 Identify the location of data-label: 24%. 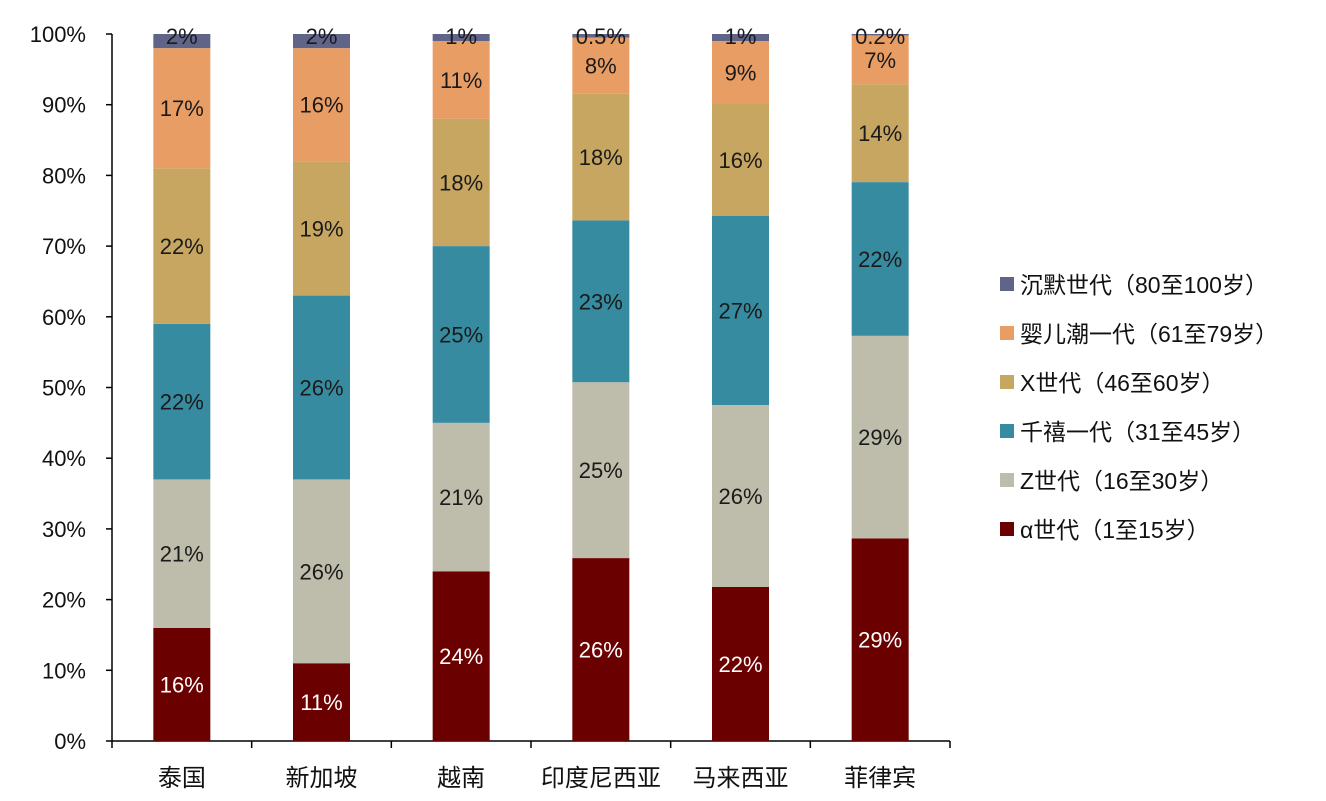
(461, 656).